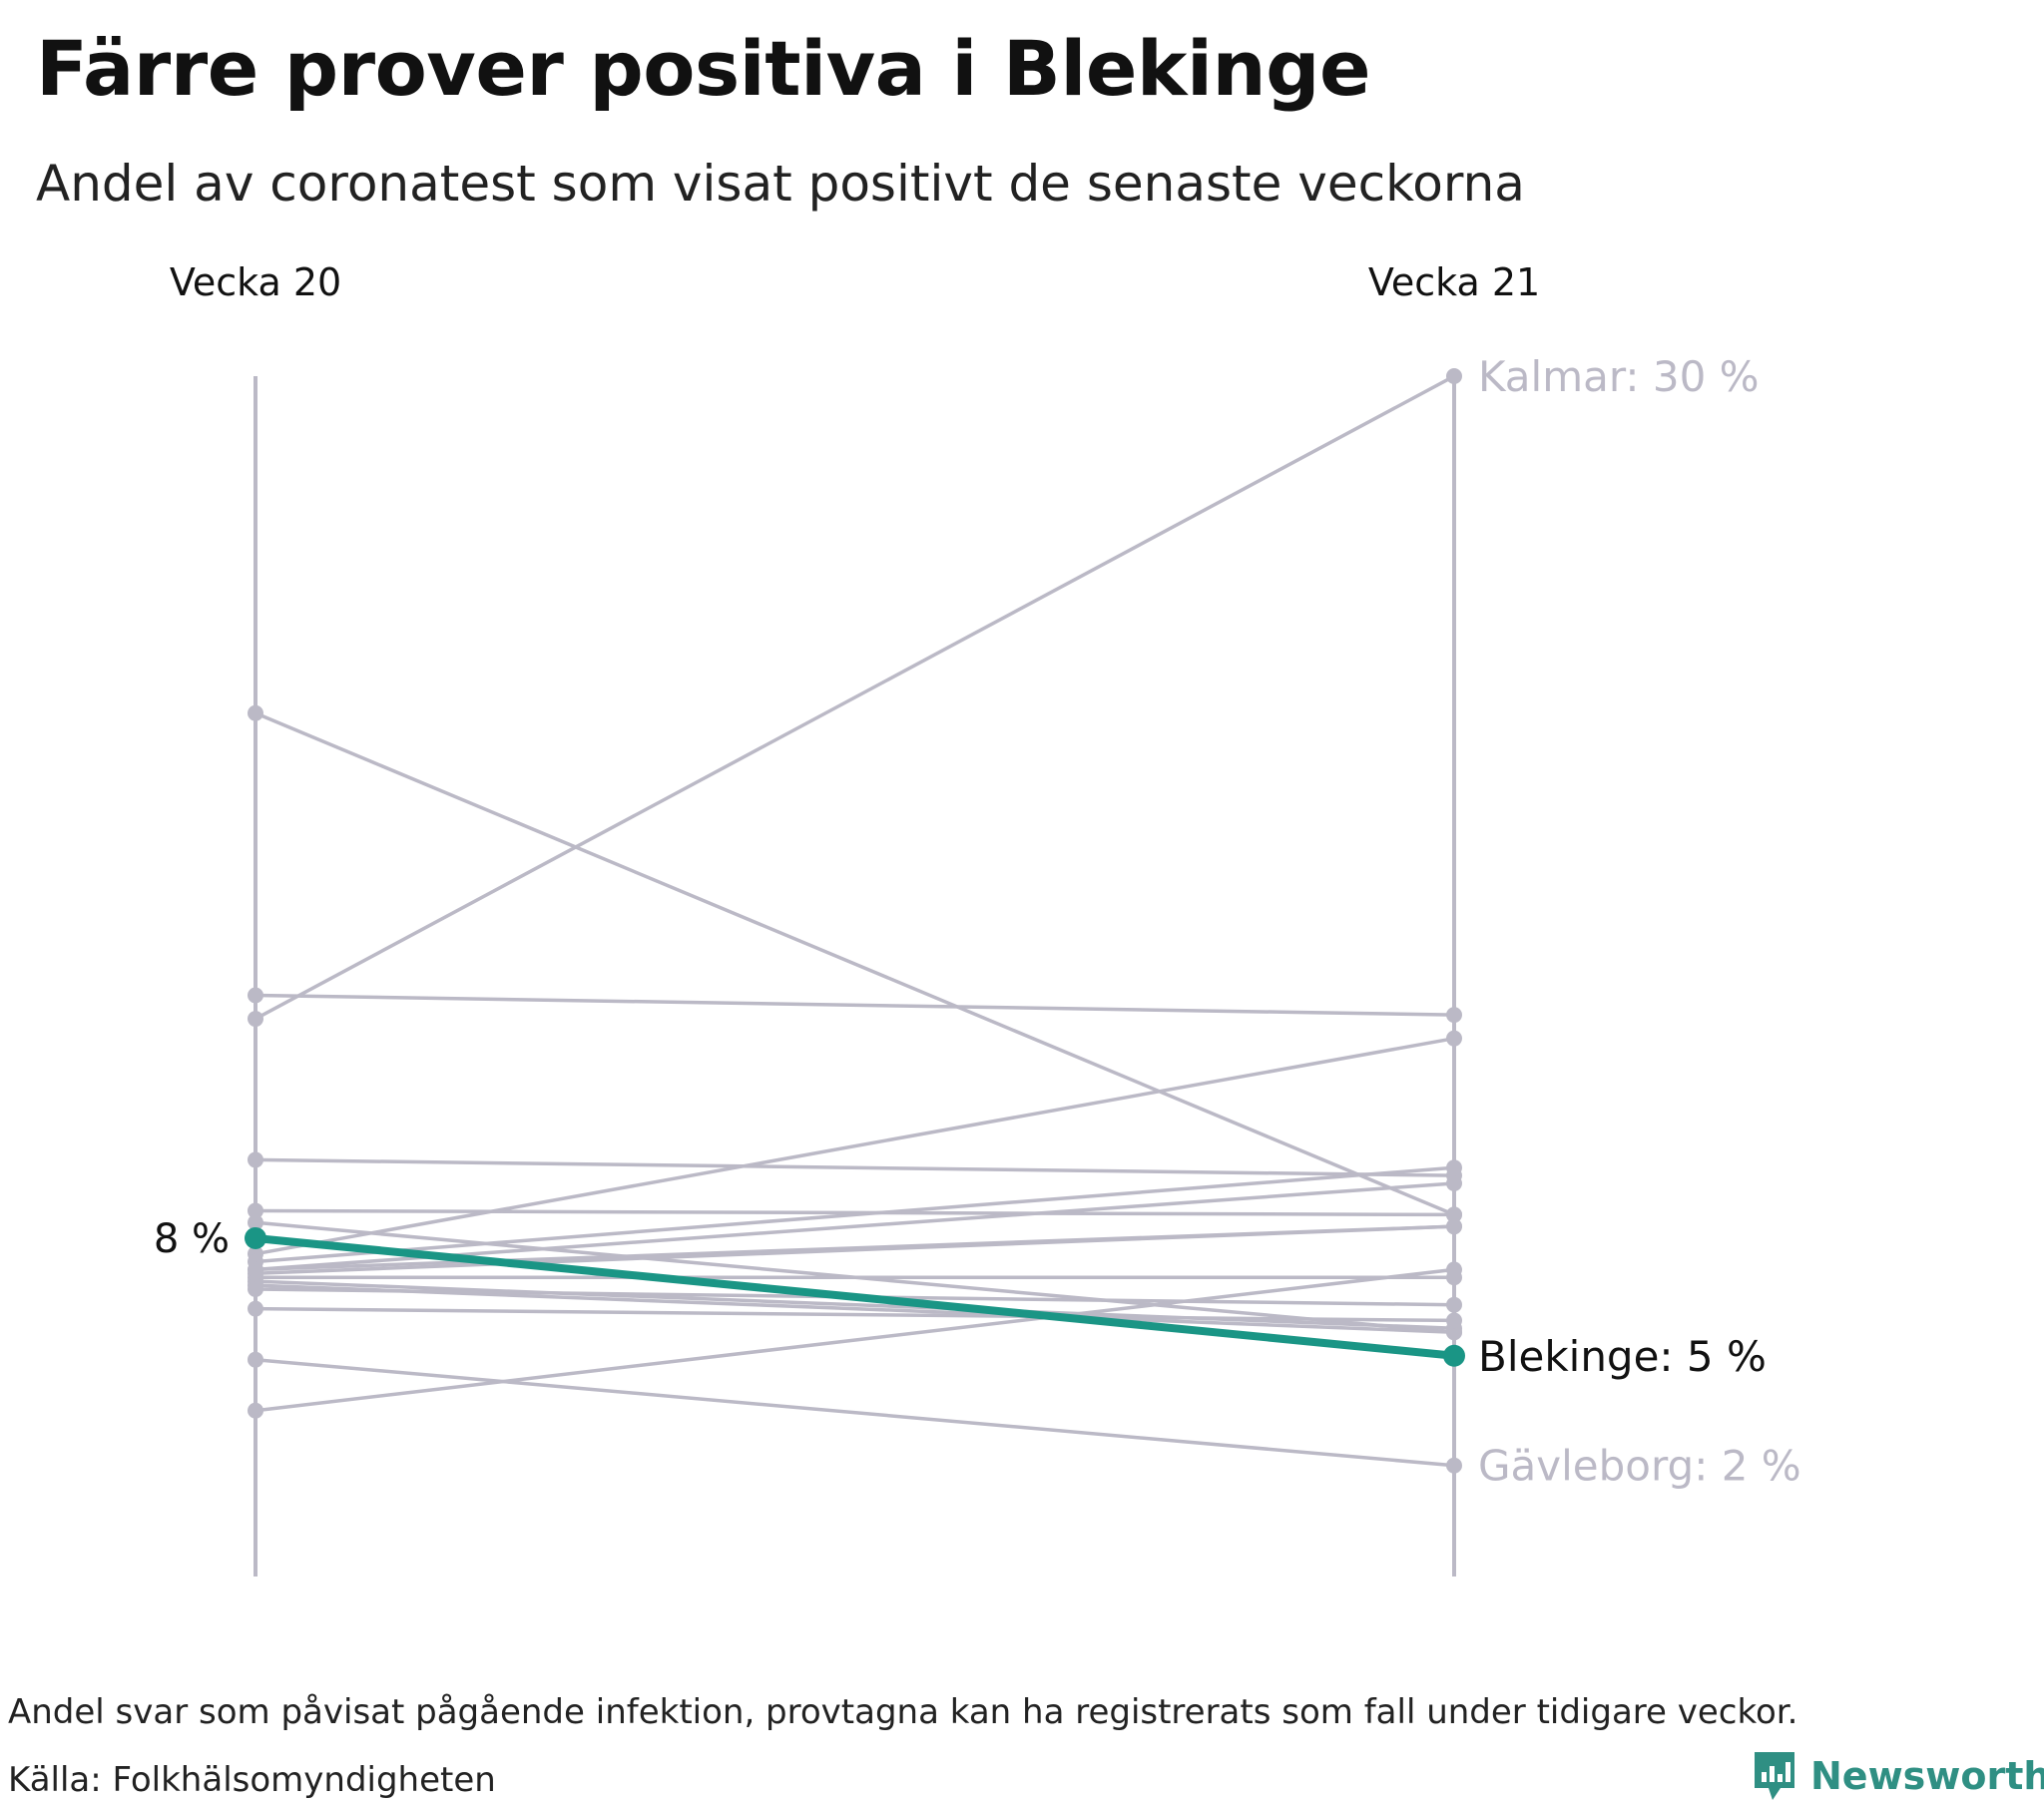 This screenshot has height=1804, width=2044. What do you see at coordinates (1619, 376) in the screenshot?
I see `series-end-label-kalmar: Kalmar: 30 %` at bounding box center [1619, 376].